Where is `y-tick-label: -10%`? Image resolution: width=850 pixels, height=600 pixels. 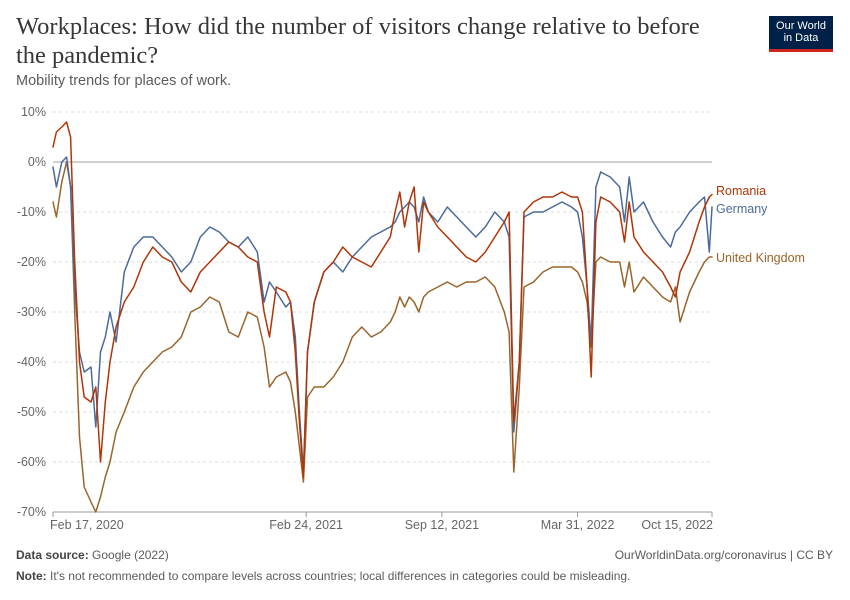 y-tick-label: -10% is located at coordinates (31, 212).